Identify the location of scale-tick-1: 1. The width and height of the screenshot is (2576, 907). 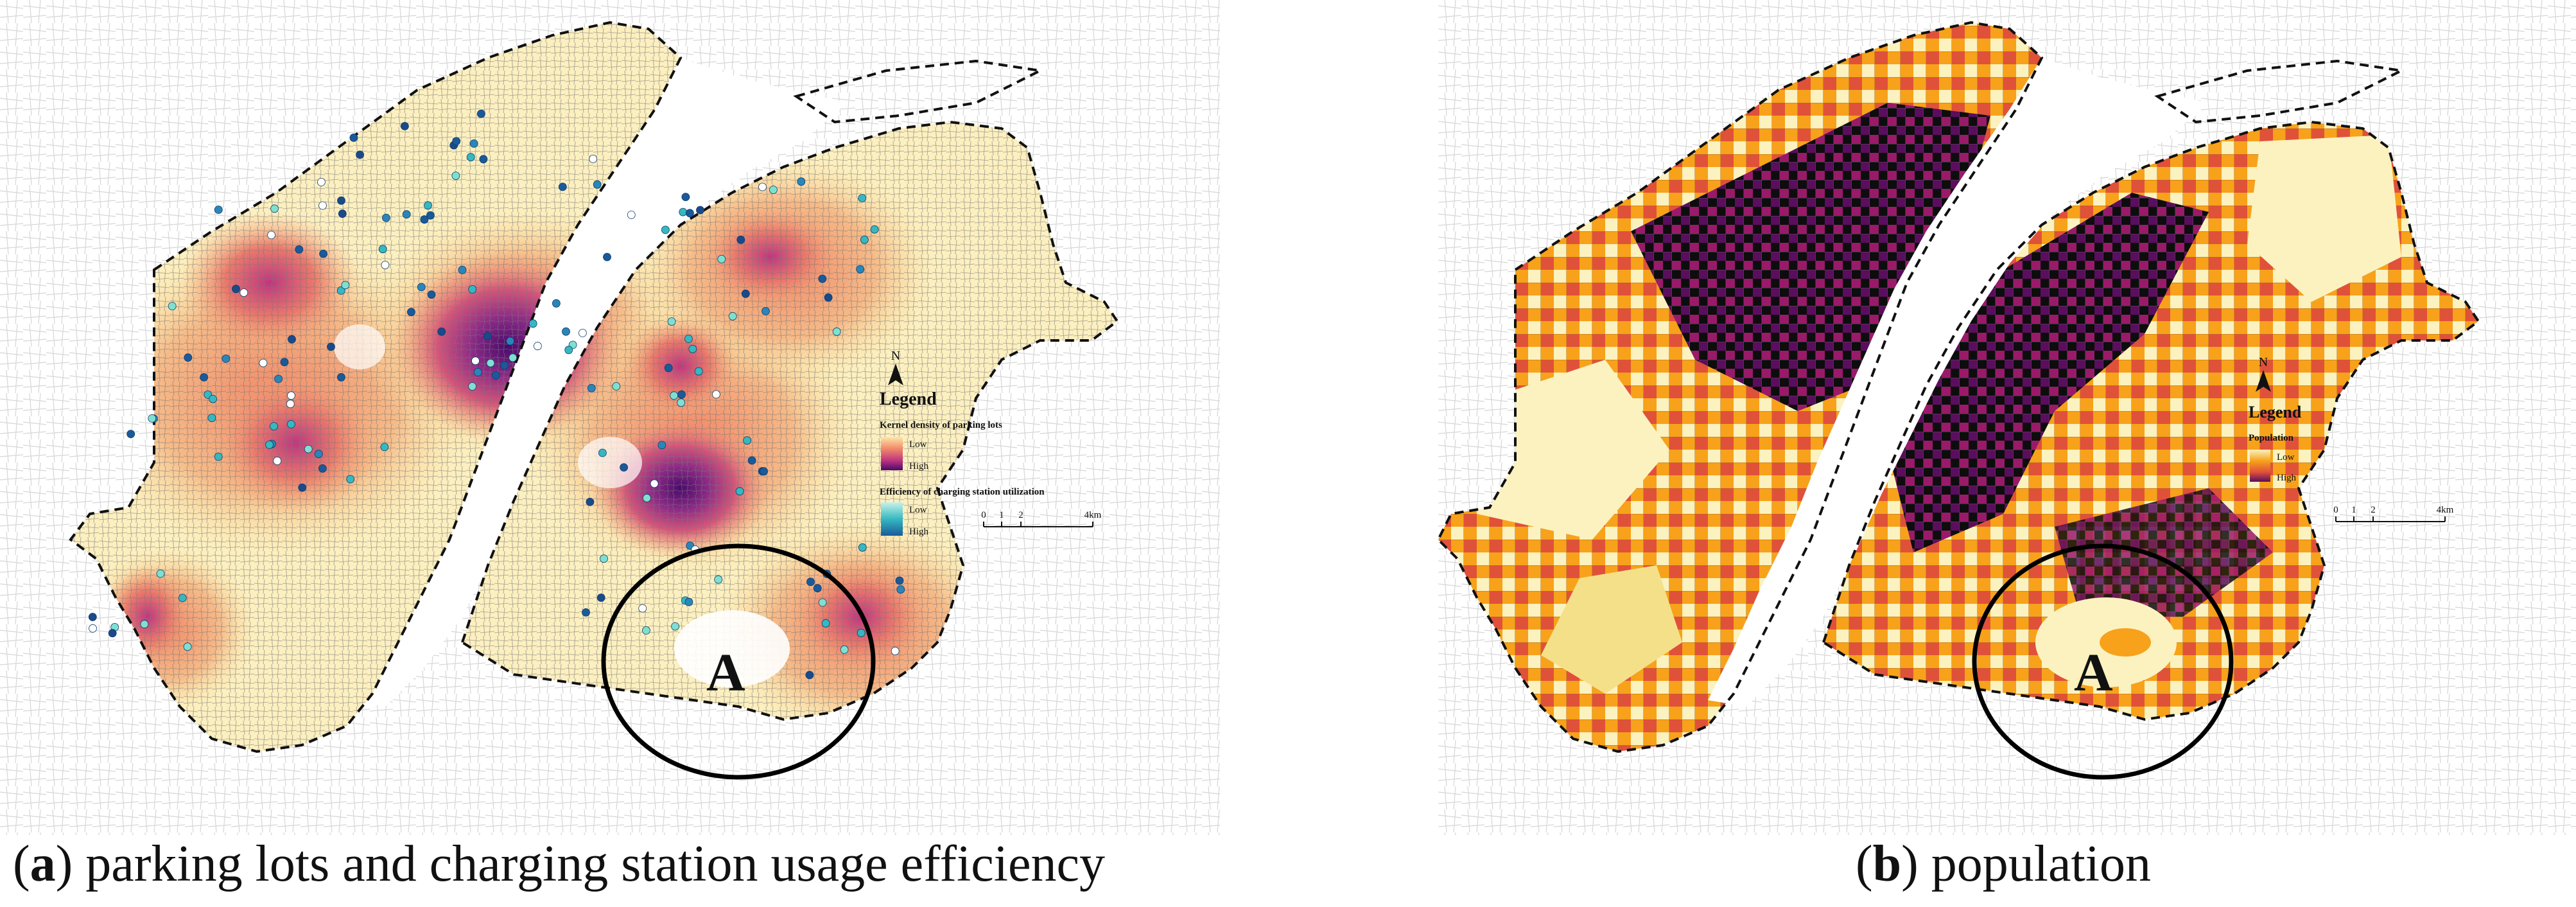
(1001, 515).